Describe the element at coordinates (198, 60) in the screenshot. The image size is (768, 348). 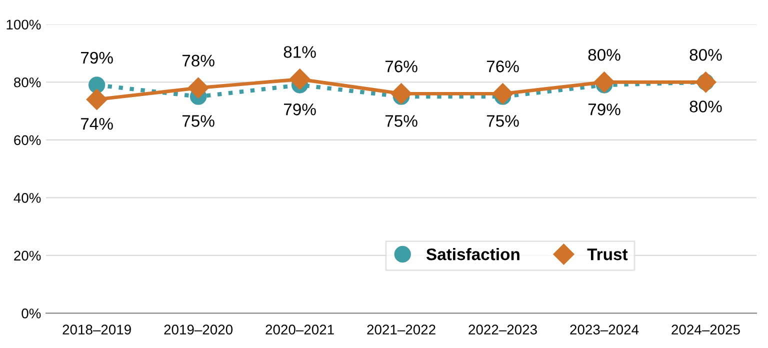
I see `data-label: 78%` at that location.